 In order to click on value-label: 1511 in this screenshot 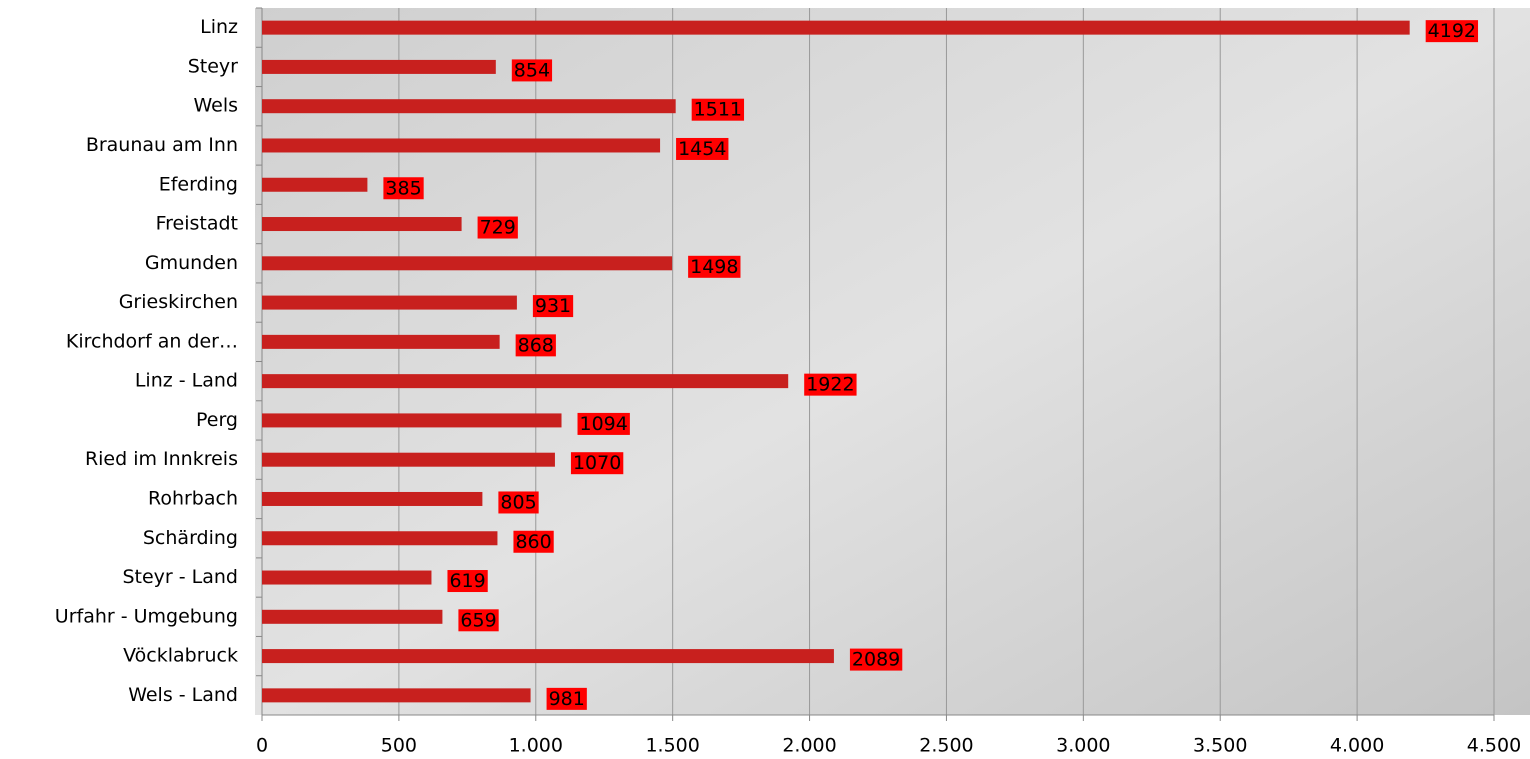, I will do `click(718, 110)`.